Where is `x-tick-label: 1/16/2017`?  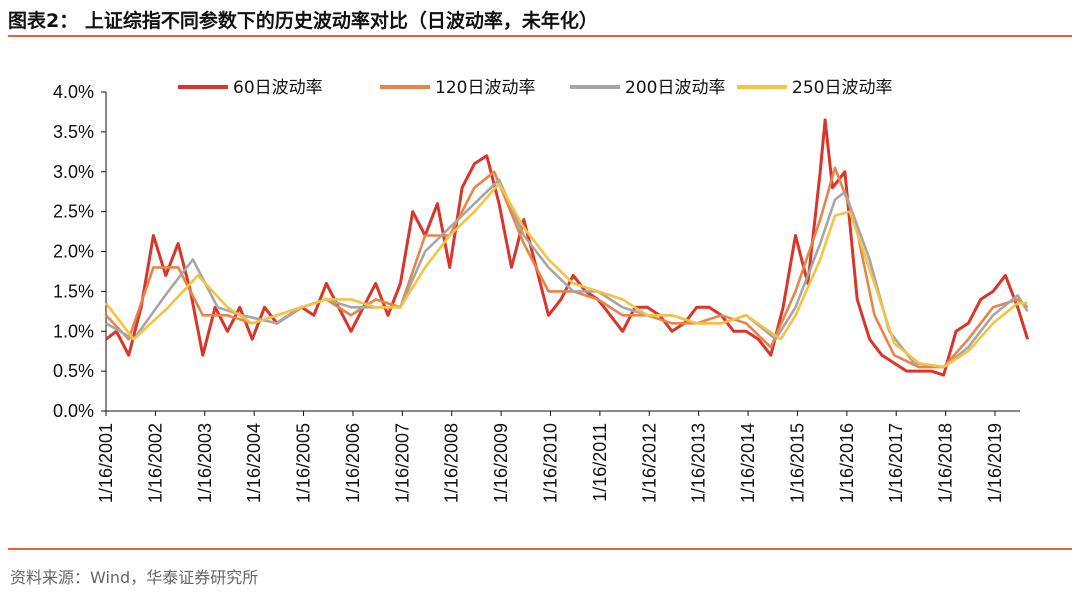 x-tick-label: 1/16/2017 is located at coordinates (896, 463).